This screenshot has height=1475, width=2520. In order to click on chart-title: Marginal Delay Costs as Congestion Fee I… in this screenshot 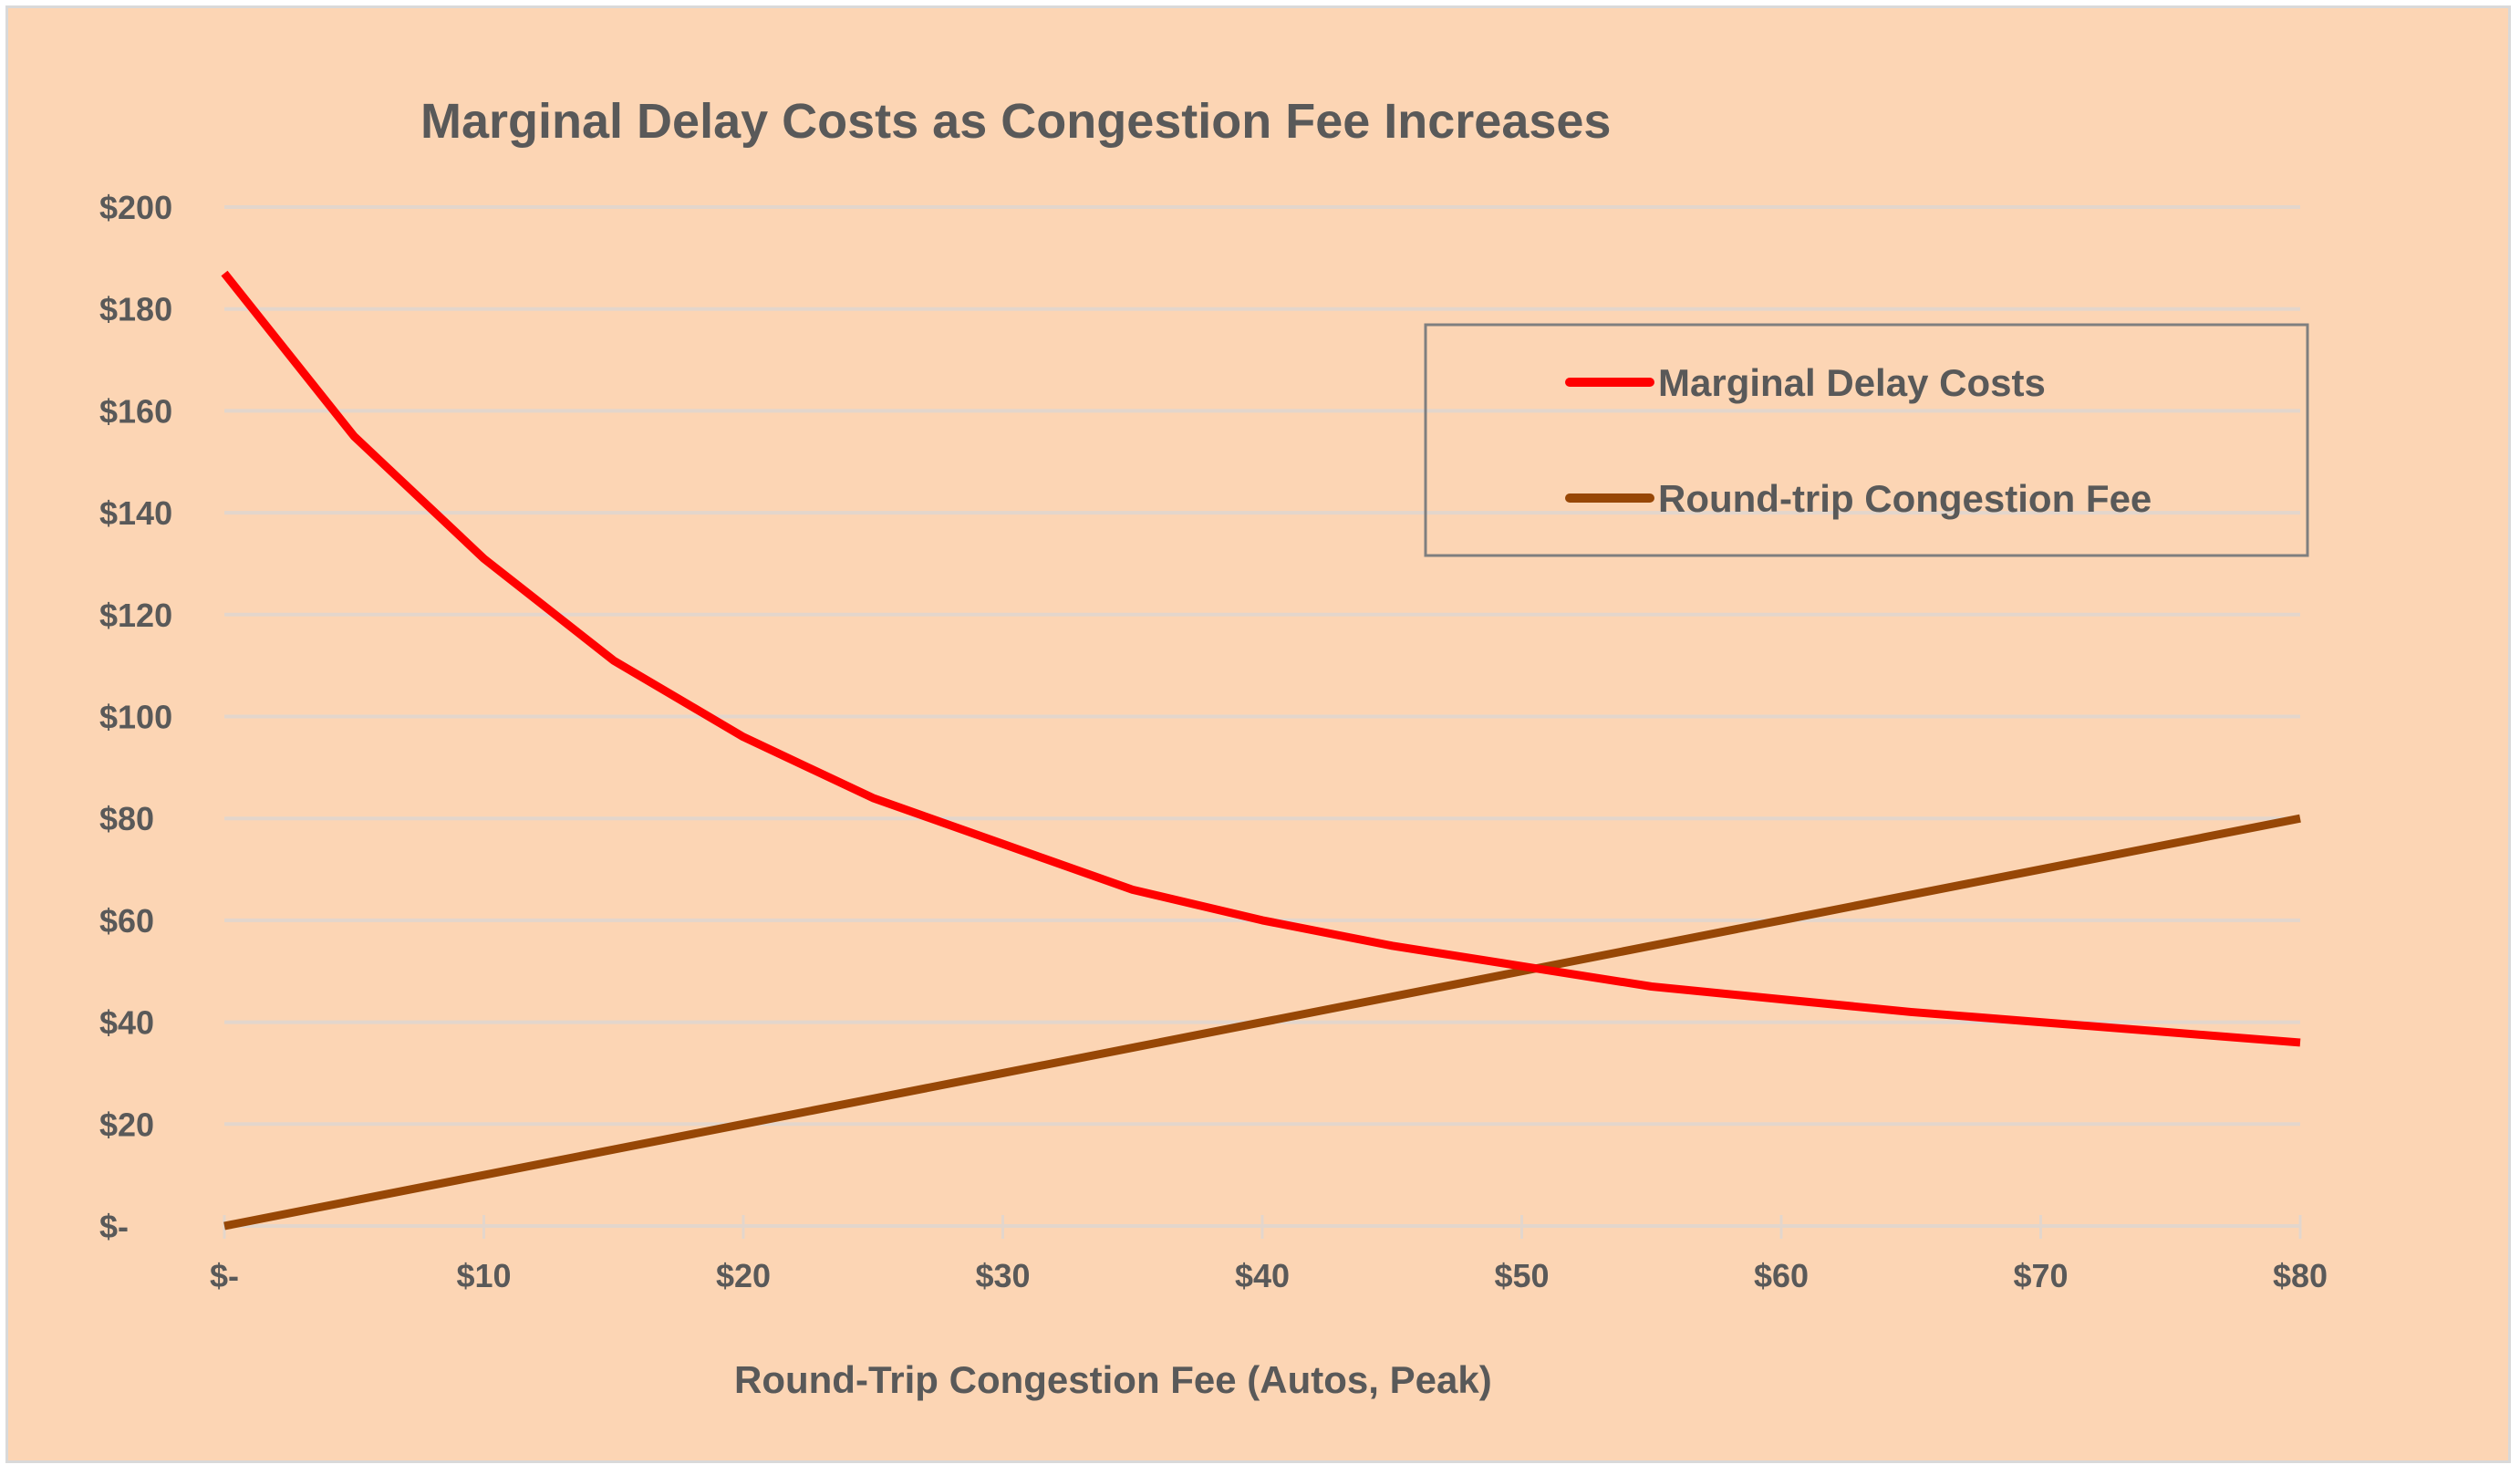, I will do `click(1016, 121)`.